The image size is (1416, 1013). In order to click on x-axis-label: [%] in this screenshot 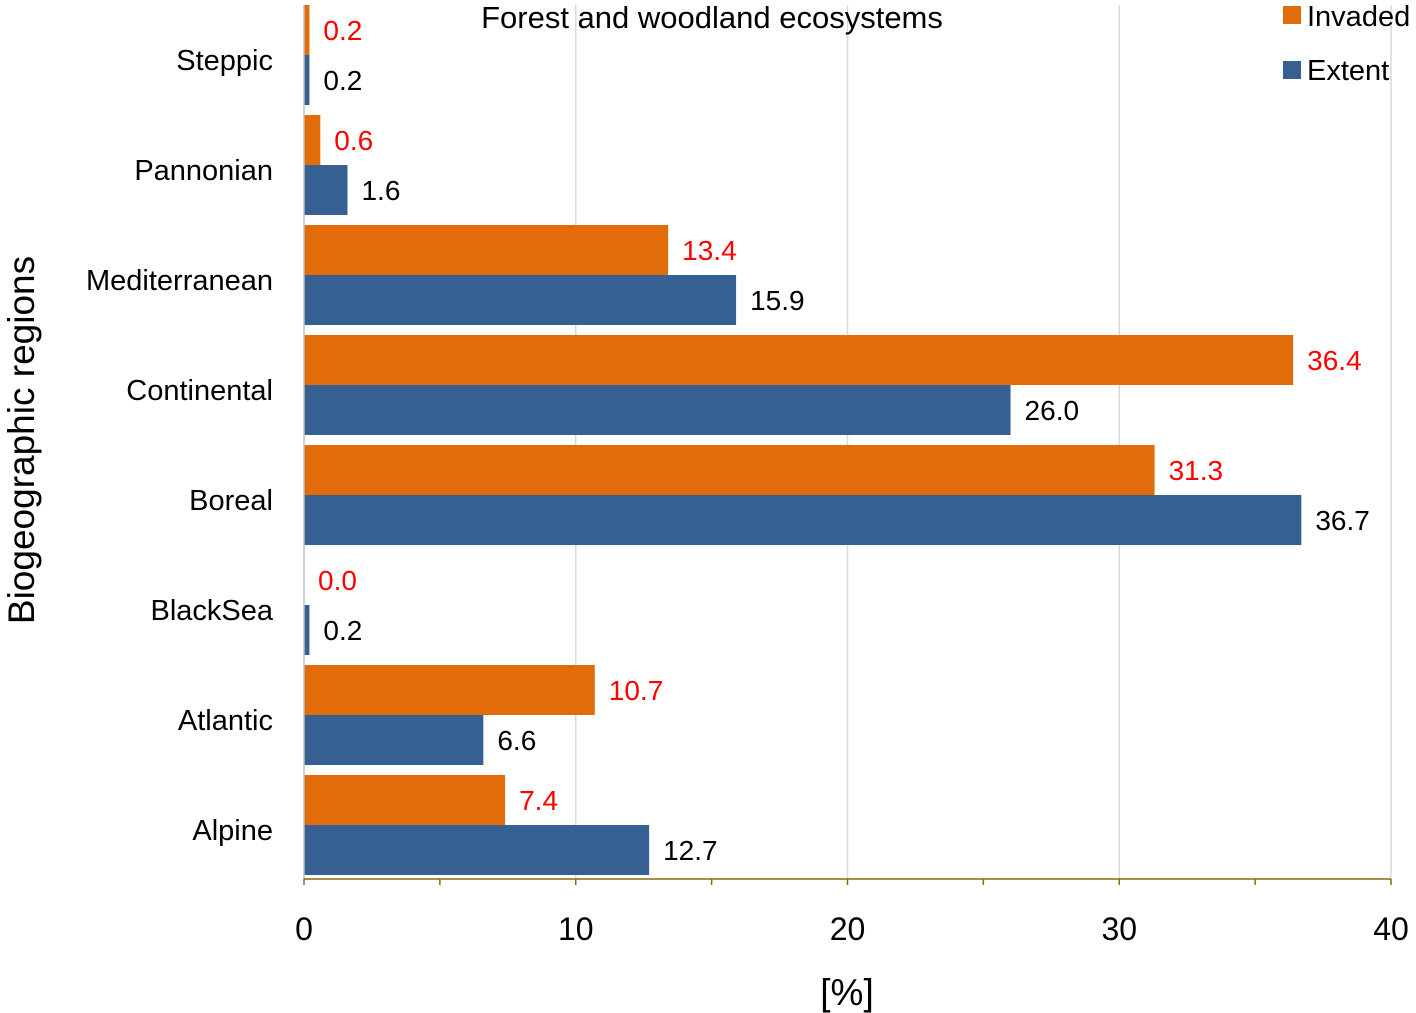, I will do `click(846, 992)`.